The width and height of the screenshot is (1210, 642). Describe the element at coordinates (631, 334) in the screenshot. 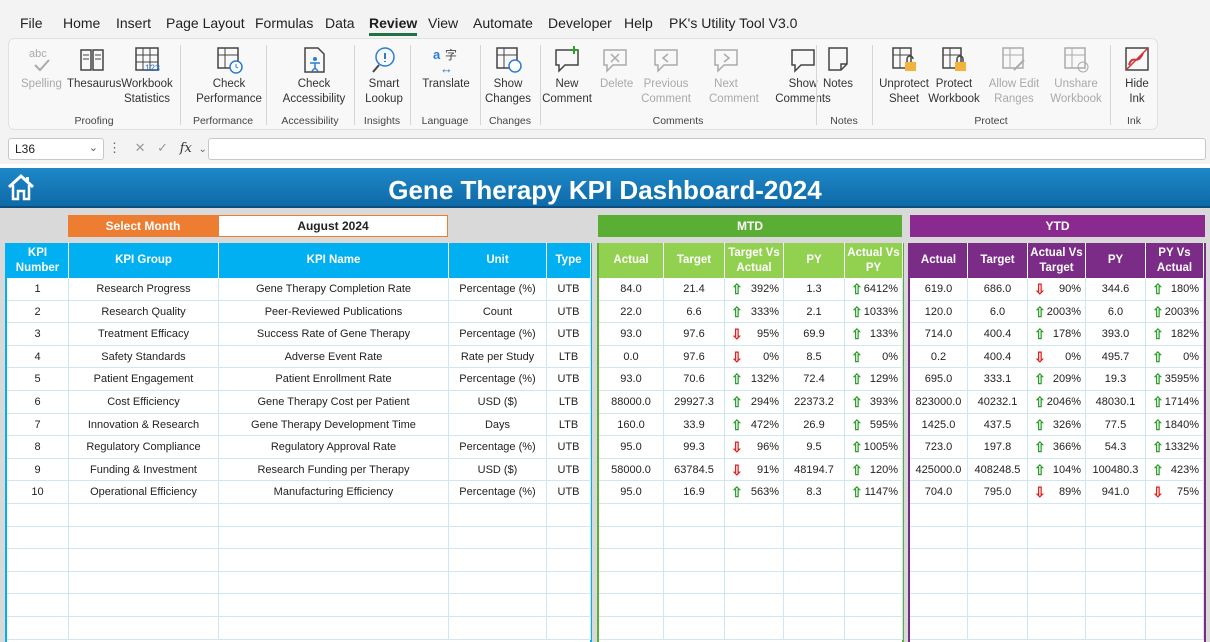

I see `table-cell: 93.0` at that location.